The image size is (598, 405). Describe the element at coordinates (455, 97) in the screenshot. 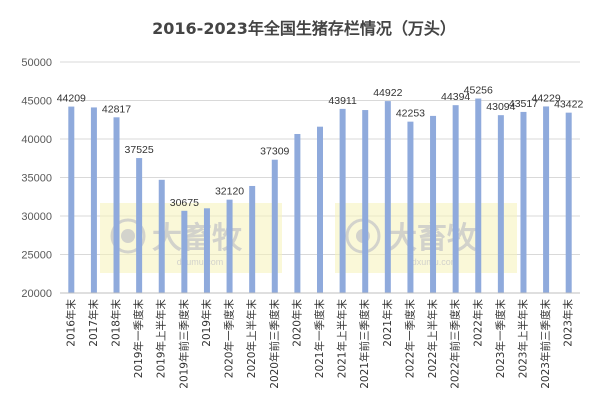

I see `data-label: 44394` at that location.